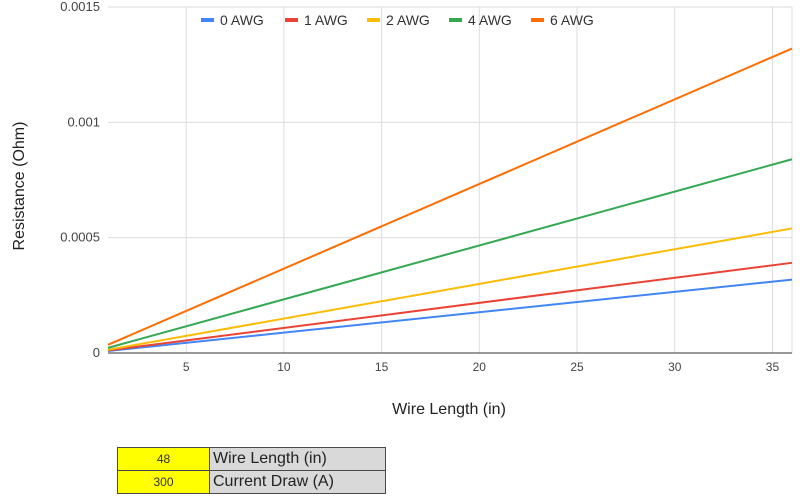 This screenshot has height=504, width=800. I want to click on x-tick-label: 10, so click(284, 367).